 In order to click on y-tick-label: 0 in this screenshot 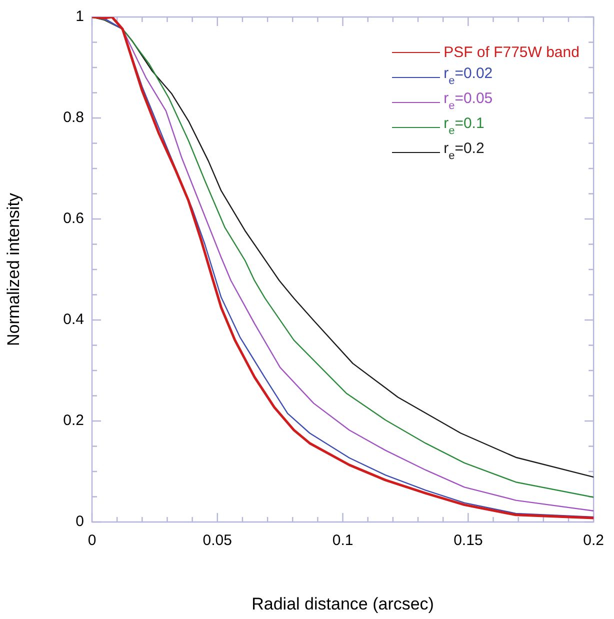, I will do `click(80, 521)`.